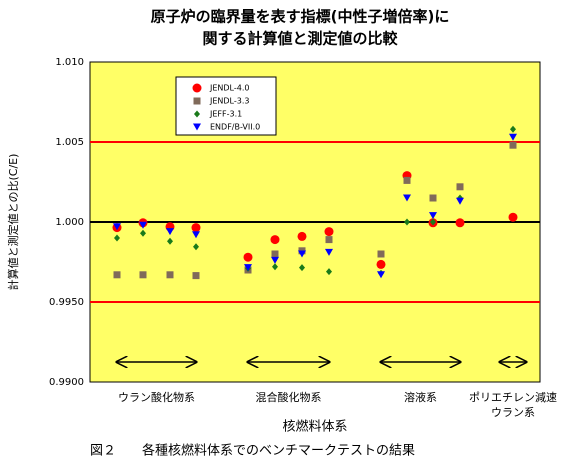  What do you see at coordinates (225, 114) in the screenshot?
I see `legend-label: JEFF-3.1` at bounding box center [225, 114].